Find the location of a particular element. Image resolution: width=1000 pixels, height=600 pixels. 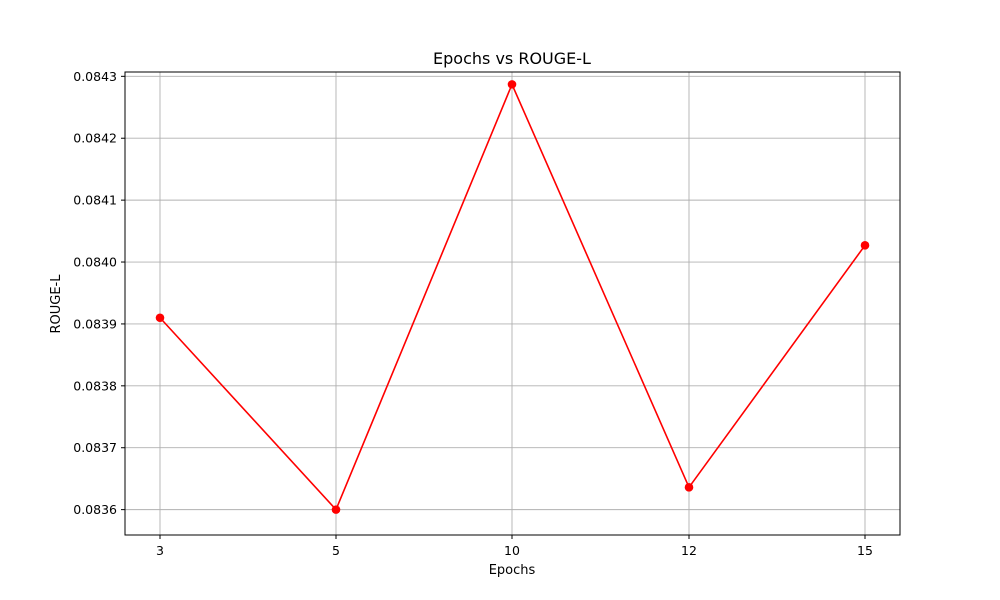

y-tick-label: 0.0836 is located at coordinates (95, 509).